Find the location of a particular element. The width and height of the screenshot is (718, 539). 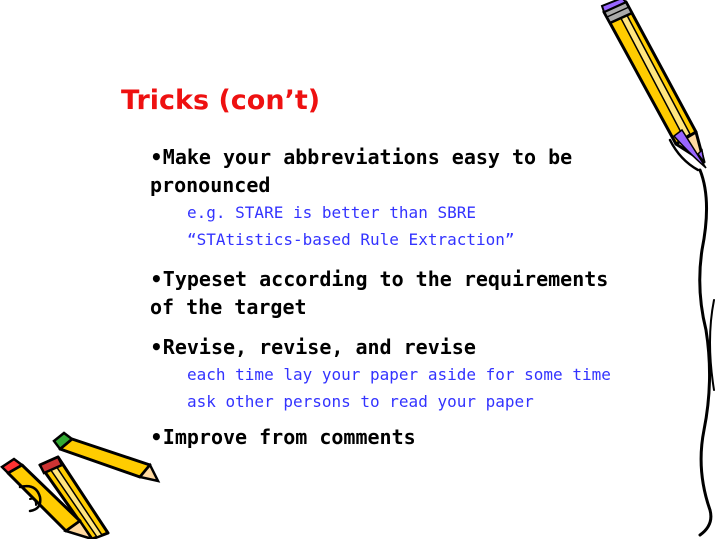

bullet-text: Revise, revise, and revise is located at coordinates (319, 347).